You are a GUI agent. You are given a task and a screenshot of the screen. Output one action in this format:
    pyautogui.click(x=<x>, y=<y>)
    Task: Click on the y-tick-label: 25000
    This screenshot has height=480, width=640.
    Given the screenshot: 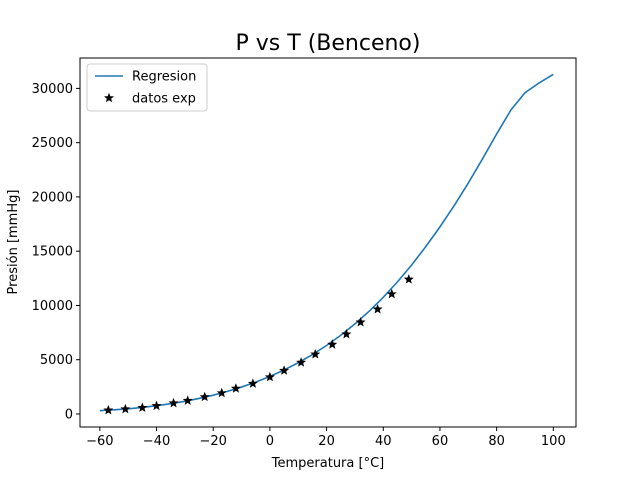 What is the action you would take?
    pyautogui.click(x=52, y=143)
    